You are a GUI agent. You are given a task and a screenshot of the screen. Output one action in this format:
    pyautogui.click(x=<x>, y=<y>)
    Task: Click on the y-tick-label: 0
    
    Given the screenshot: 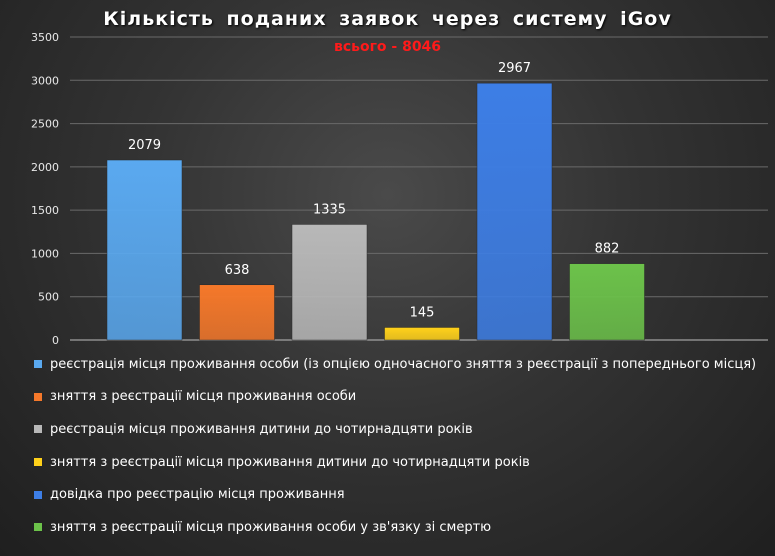 What is the action you would take?
    pyautogui.click(x=55, y=340)
    